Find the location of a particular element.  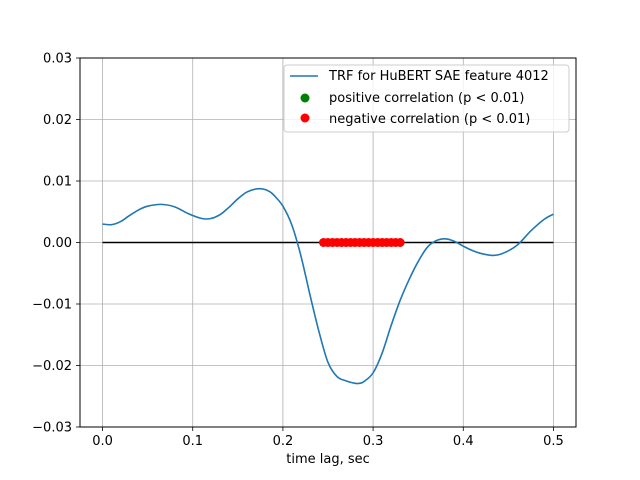

legend-positive-swatch is located at coordinates (305, 98).